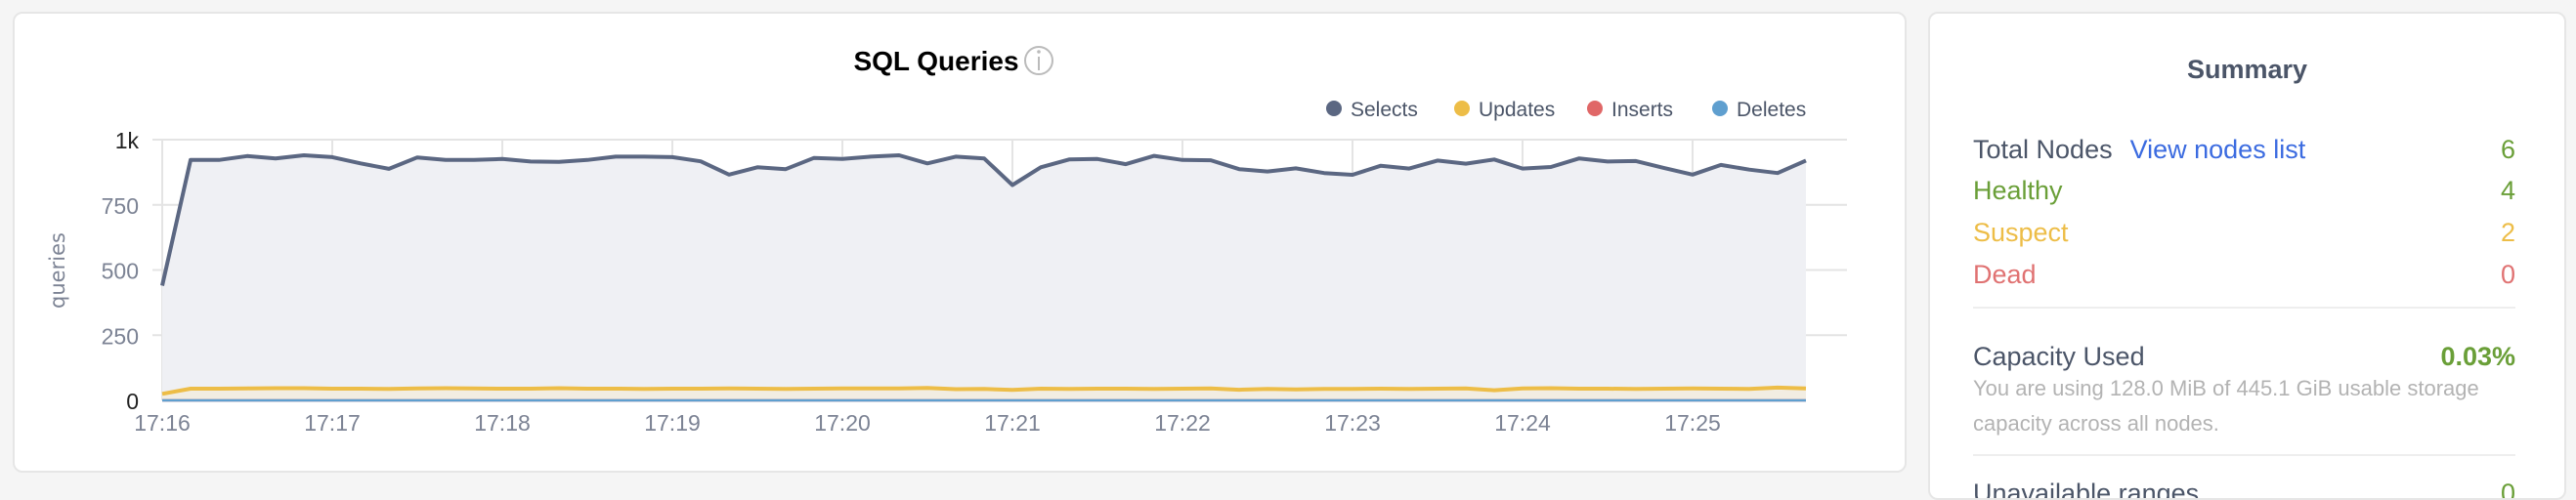 The width and height of the screenshot is (2576, 500). What do you see at coordinates (2244, 489) in the screenshot?
I see `unavailable-ranges-row: Unavailable ranges 0` at bounding box center [2244, 489].